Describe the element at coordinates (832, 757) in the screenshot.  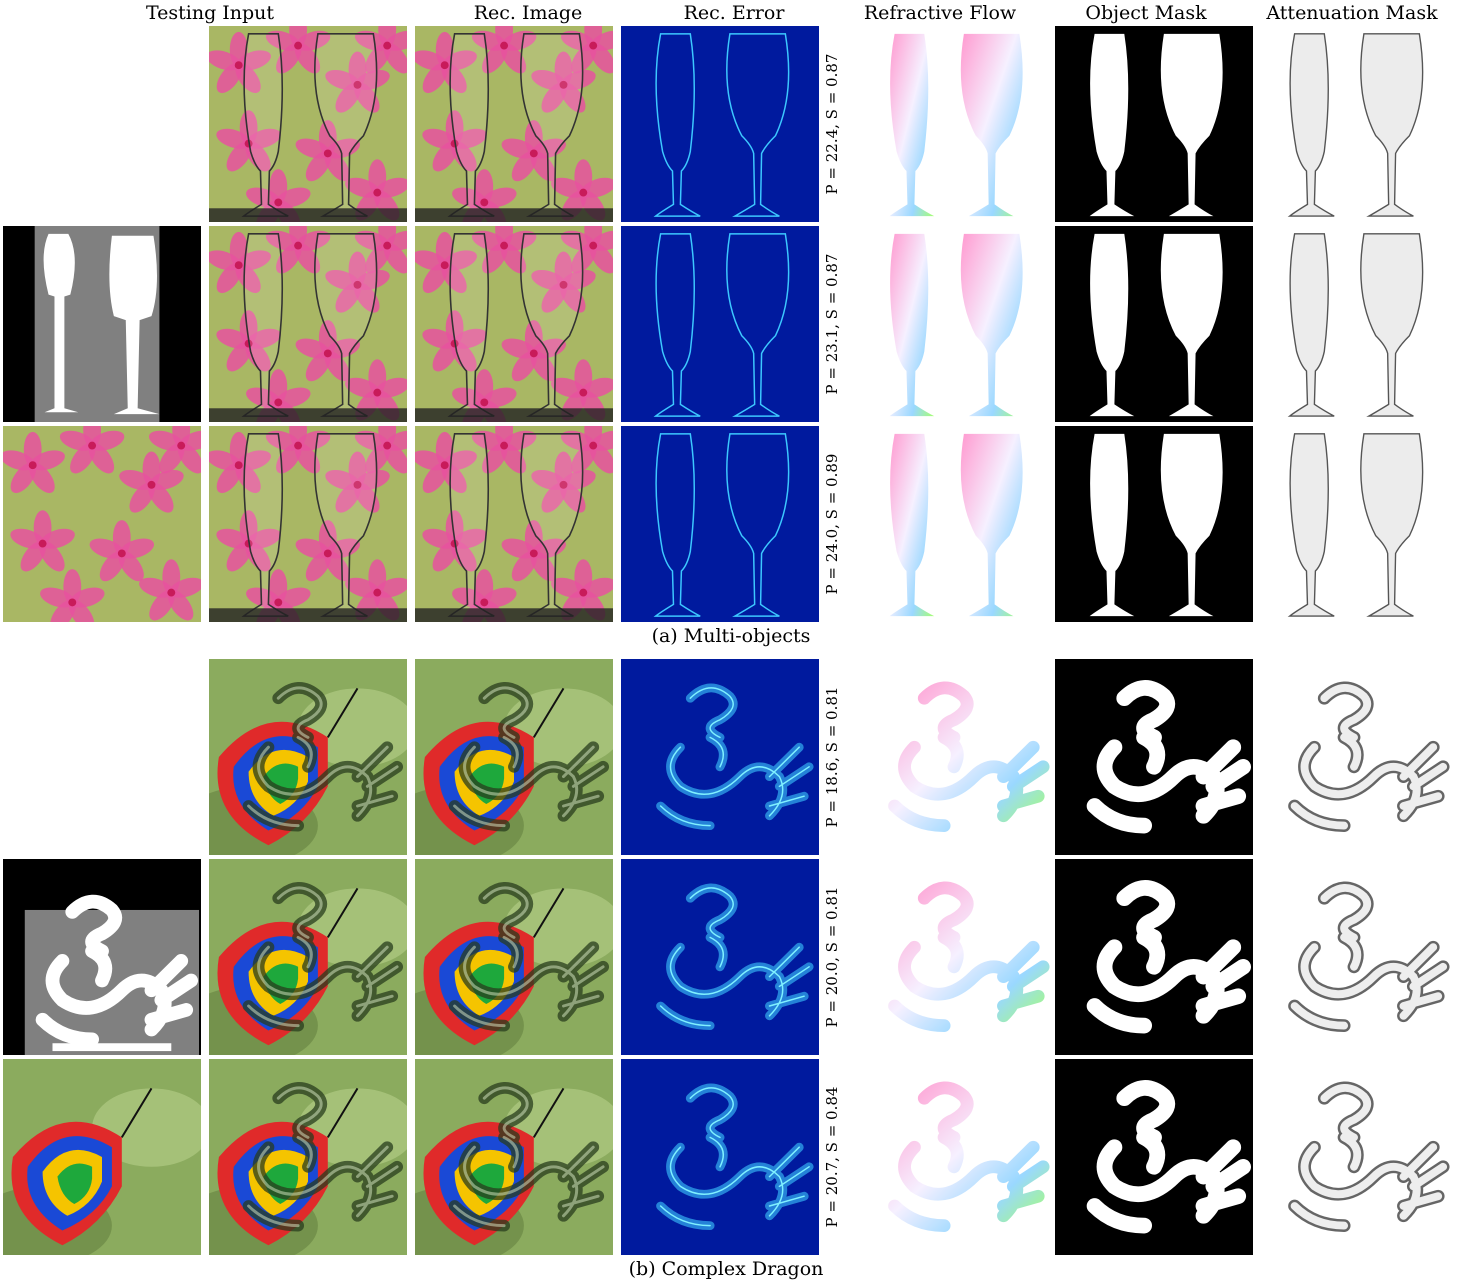
I see `metric-label: P = 18.6, S = 0.81` at that location.